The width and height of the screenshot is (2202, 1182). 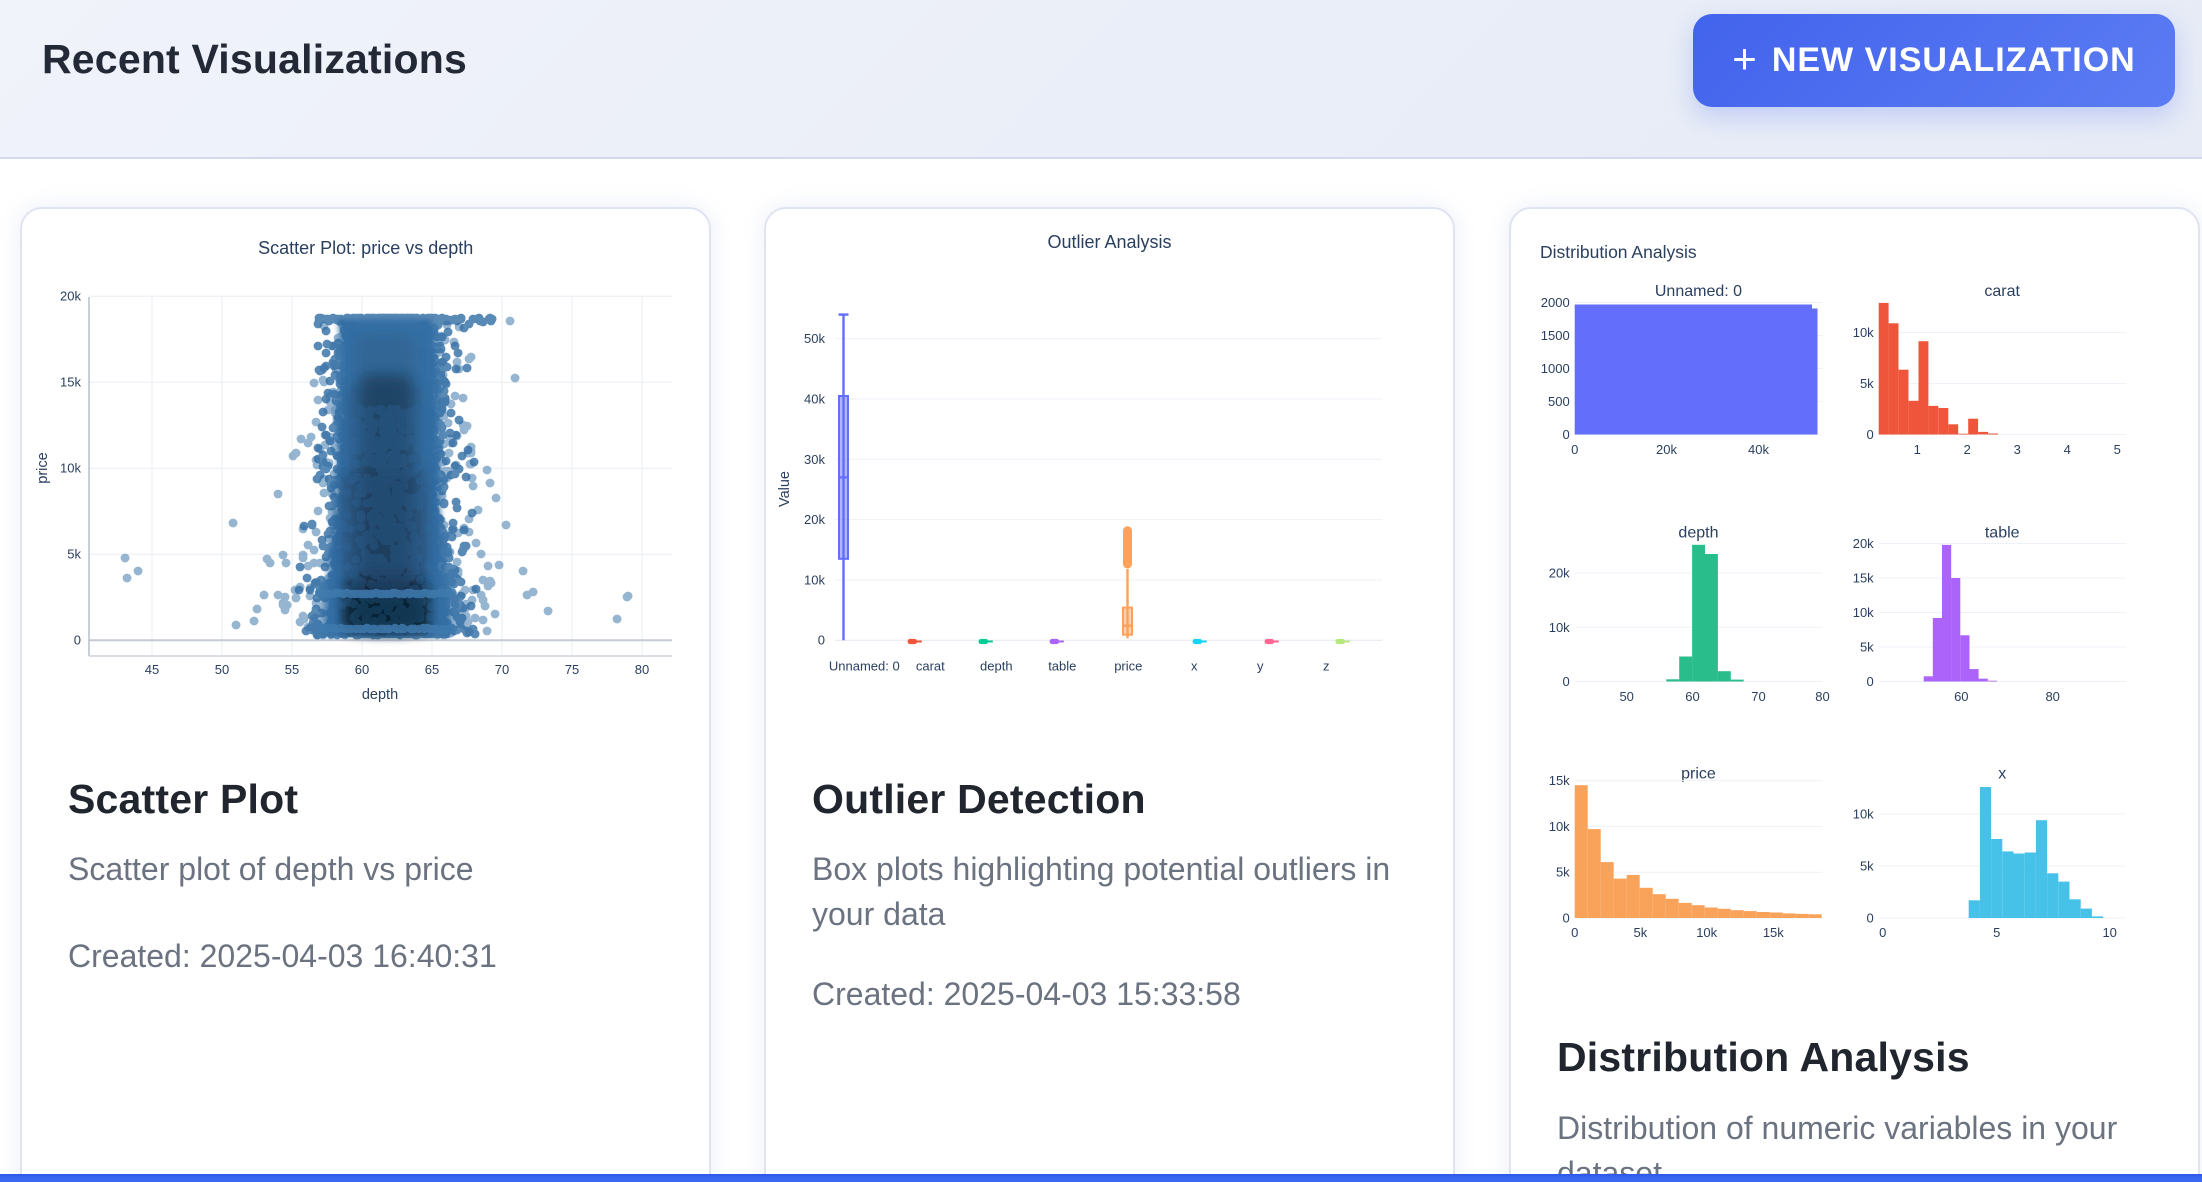 What do you see at coordinates (814, 459) in the screenshot?
I see `svg-text: 30k` at bounding box center [814, 459].